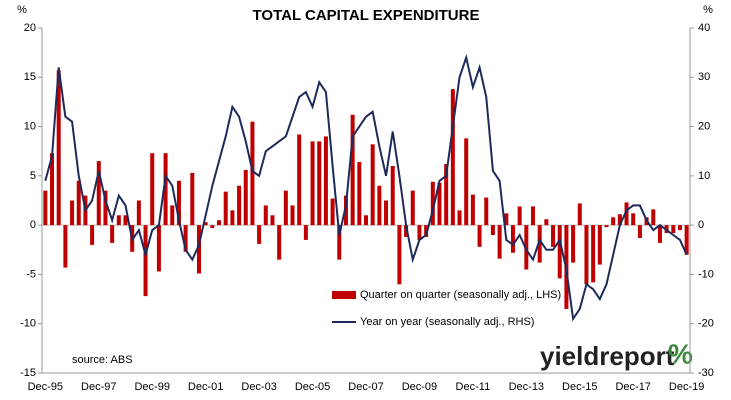  Describe the element at coordinates (526, 387) in the screenshot. I see `x-tick-label: Dec-13` at that location.